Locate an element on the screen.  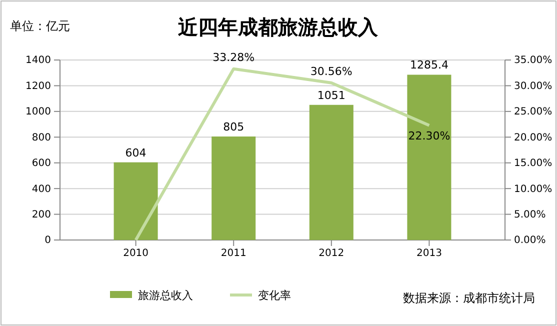
data-label: 1051 is located at coordinates (331, 95).